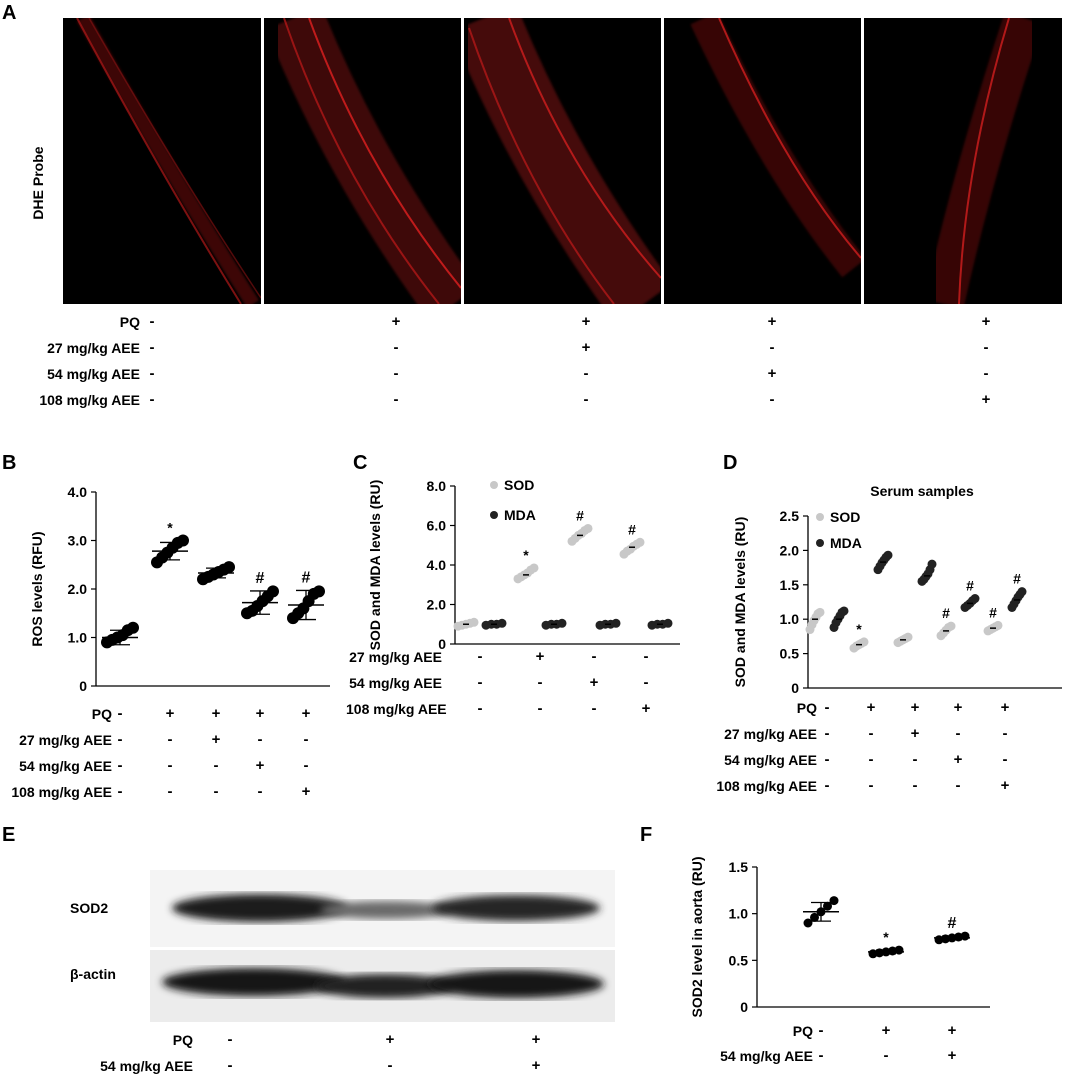 The height and width of the screenshot is (1076, 1065). I want to click on panel_a-row-label: 27 mg/kg AEE, so click(93, 348).